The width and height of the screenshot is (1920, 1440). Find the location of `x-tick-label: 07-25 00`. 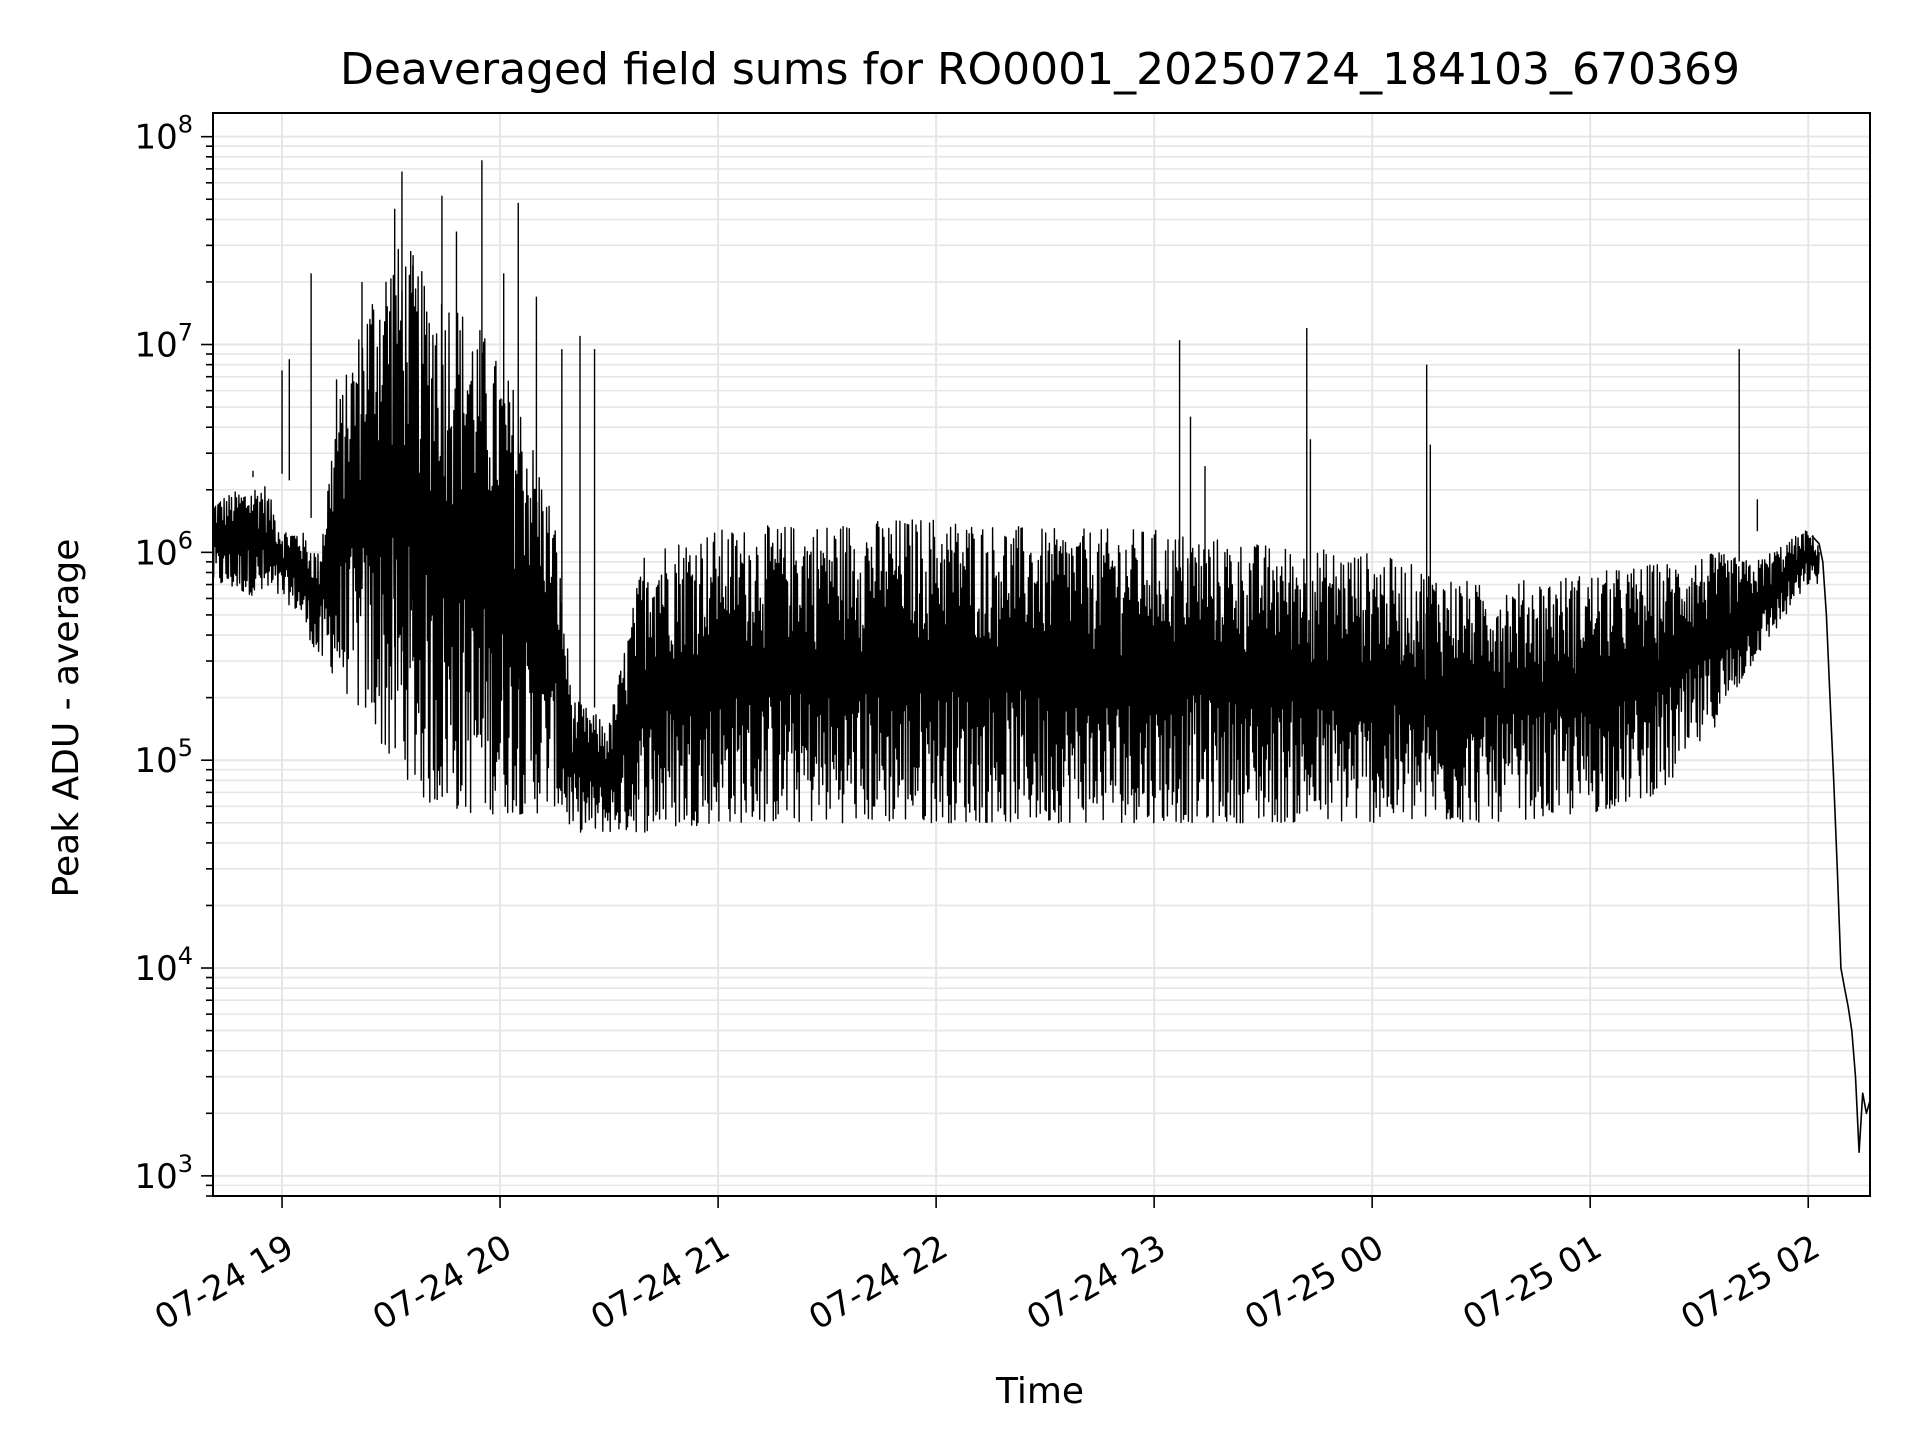

x-tick-label: 07-25 00 is located at coordinates (1314, 1282).